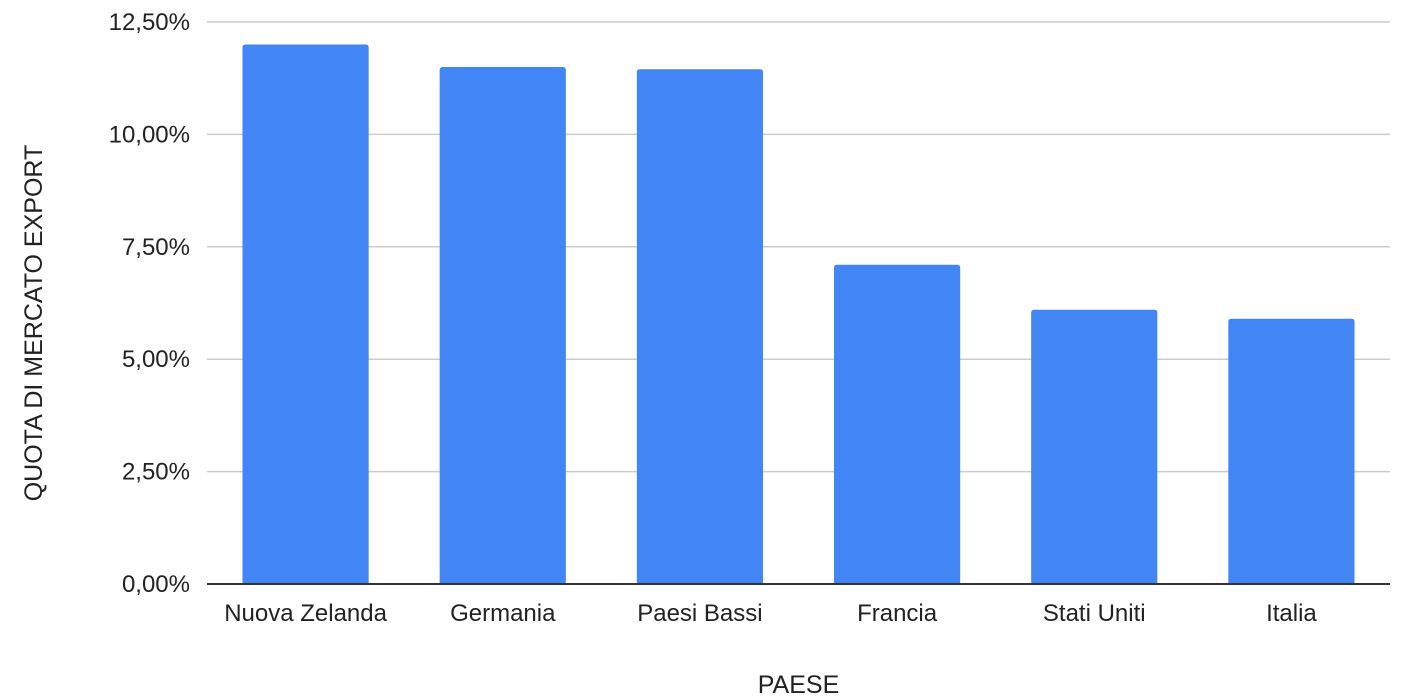 The width and height of the screenshot is (1412, 697). I want to click on x-tick-label: Germania, so click(503, 613).